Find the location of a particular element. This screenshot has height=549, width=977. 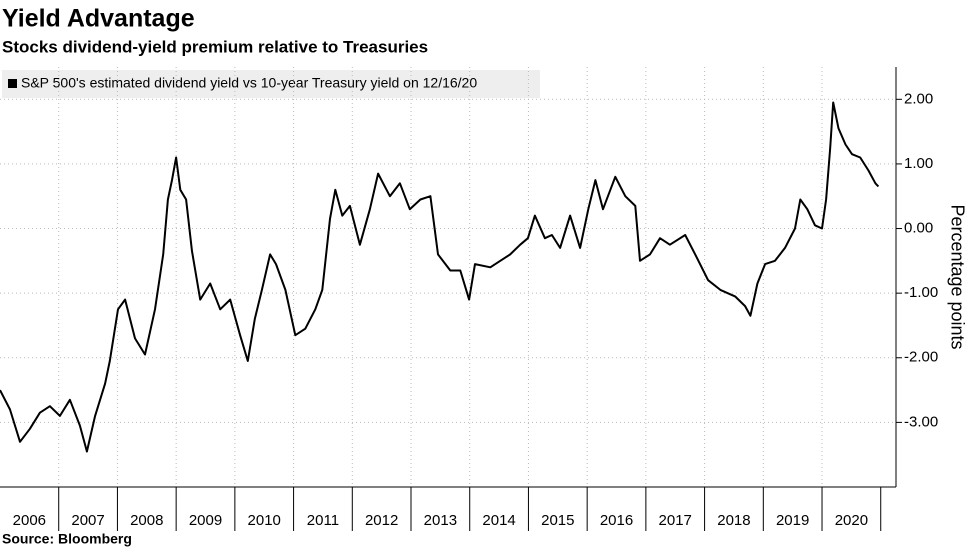

y-tick-label: 2.00 is located at coordinates (918, 98).